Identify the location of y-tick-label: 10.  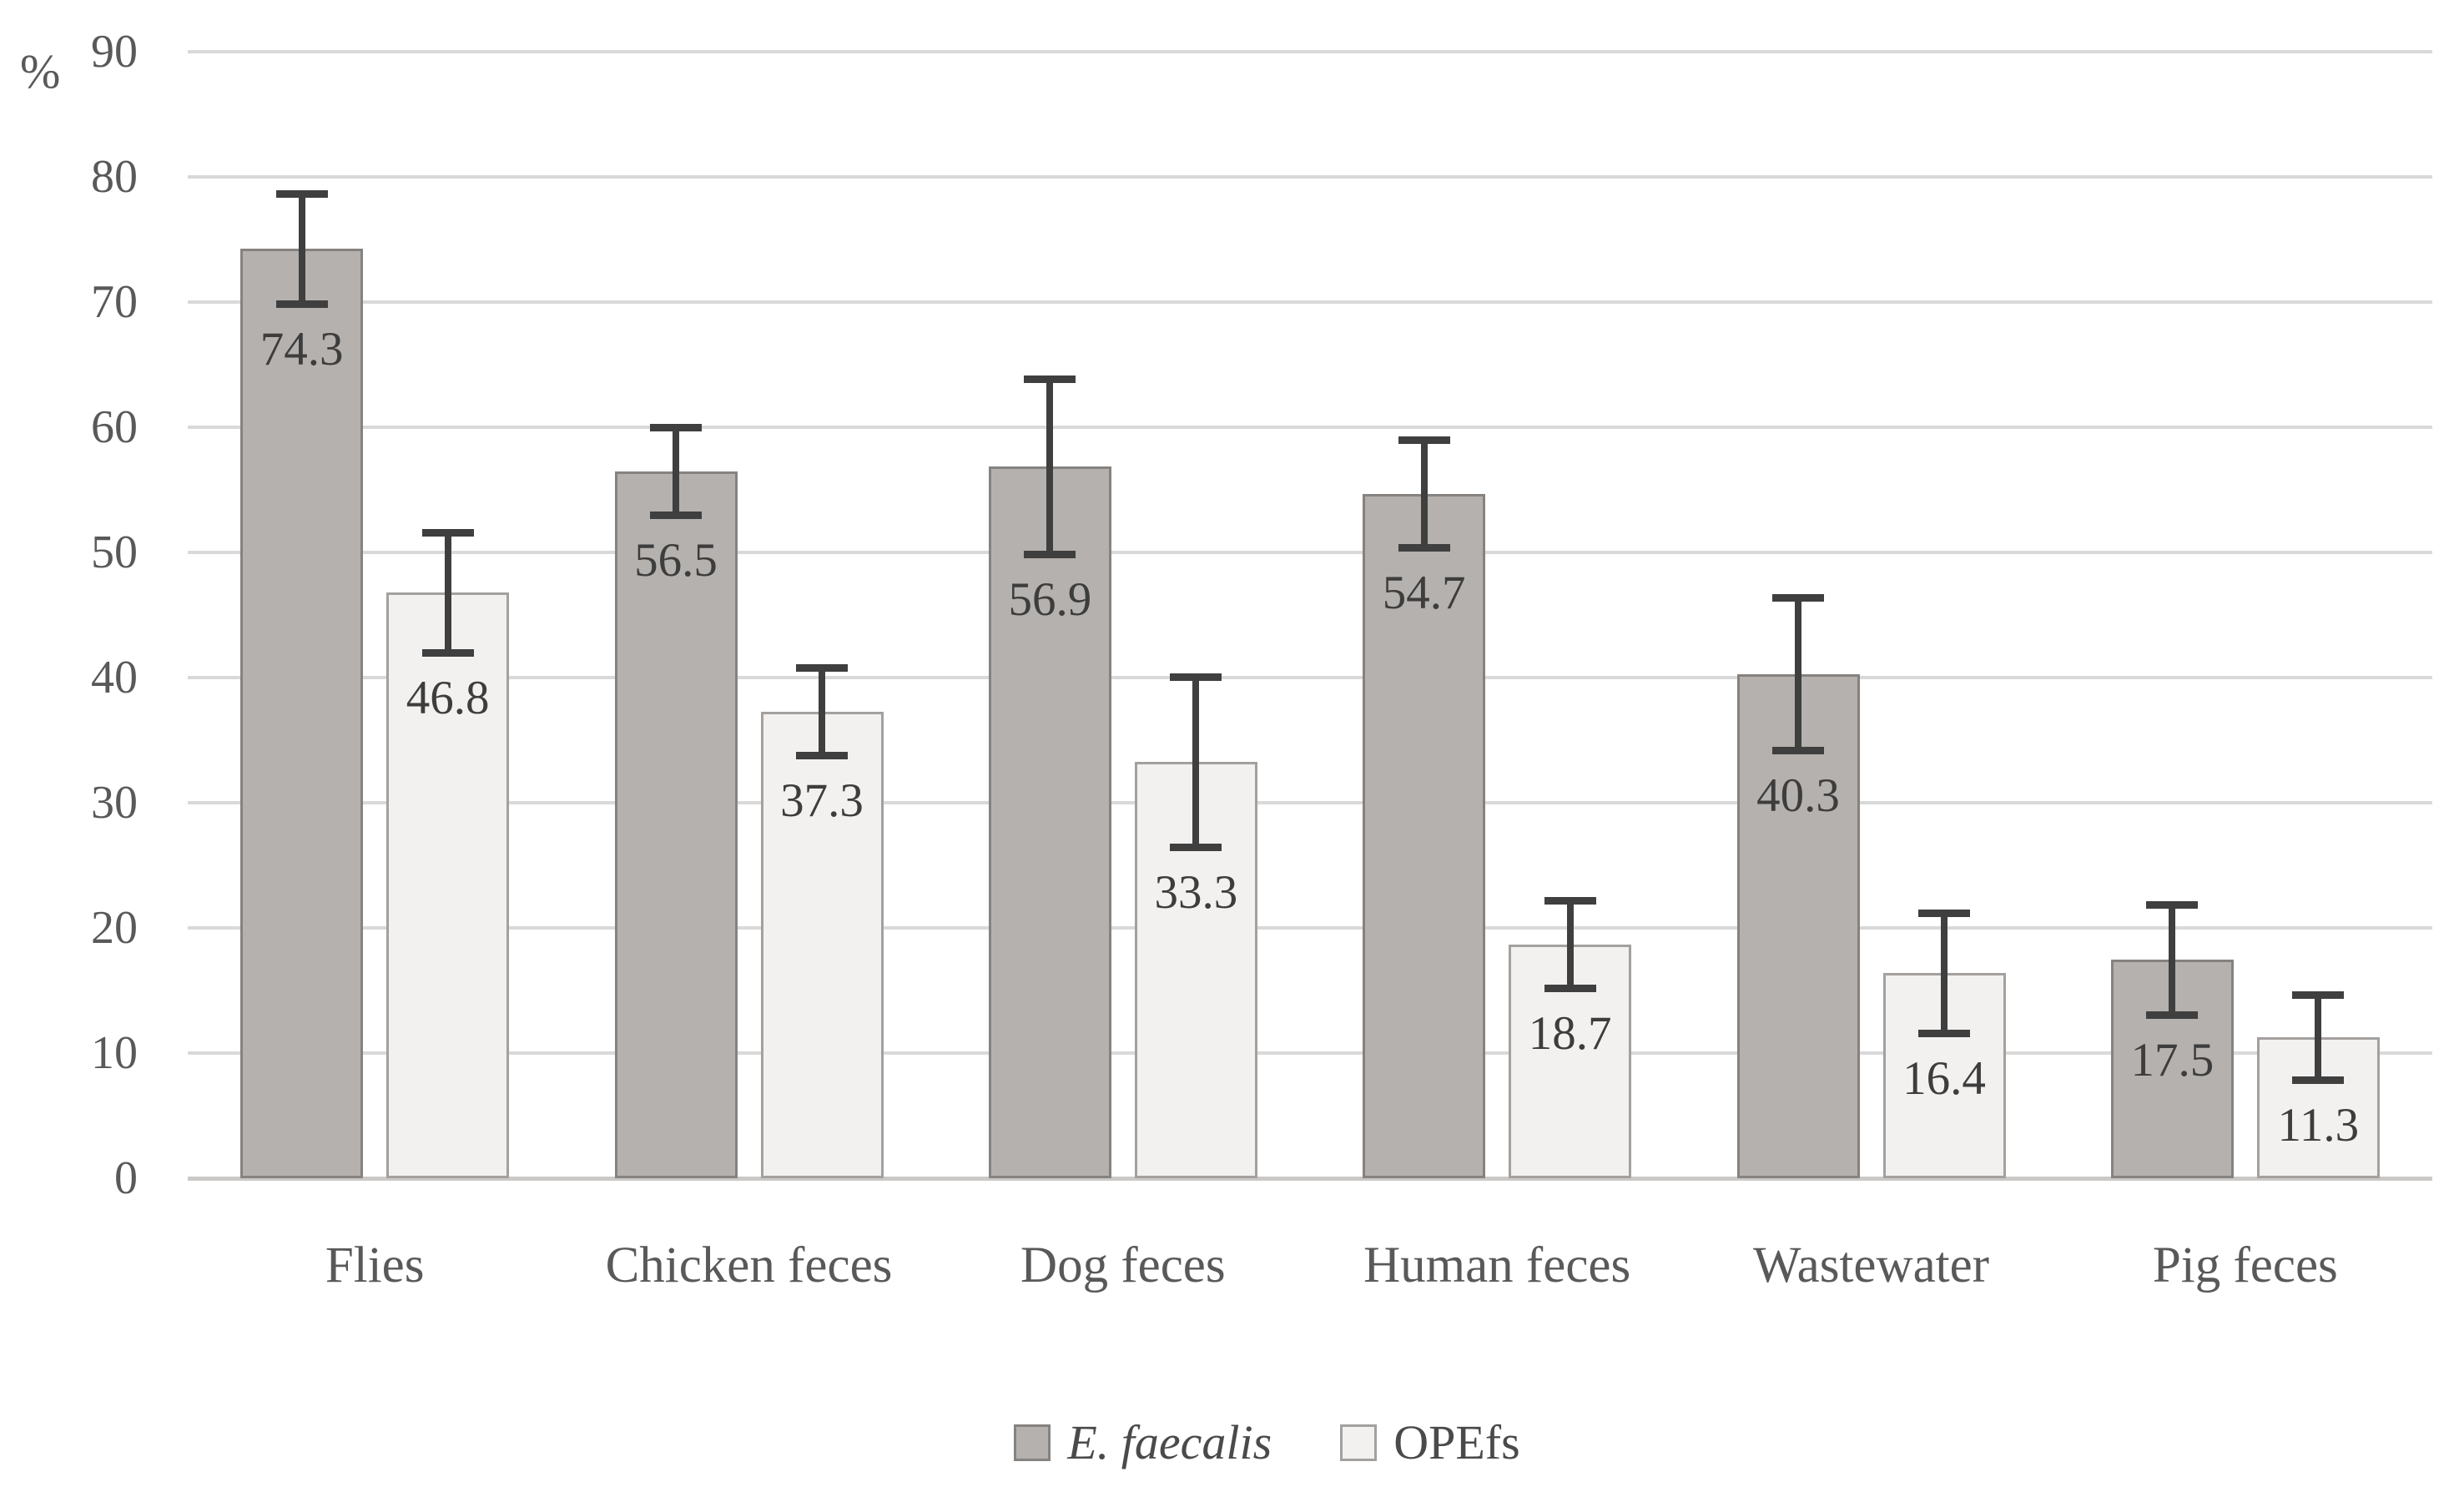
(114, 1053).